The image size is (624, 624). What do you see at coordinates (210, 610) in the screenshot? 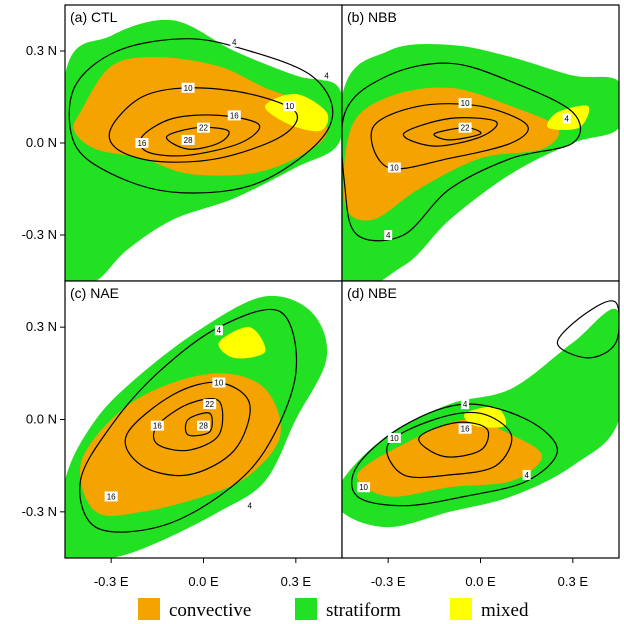
I see `convective-legend-label: convective` at bounding box center [210, 610].